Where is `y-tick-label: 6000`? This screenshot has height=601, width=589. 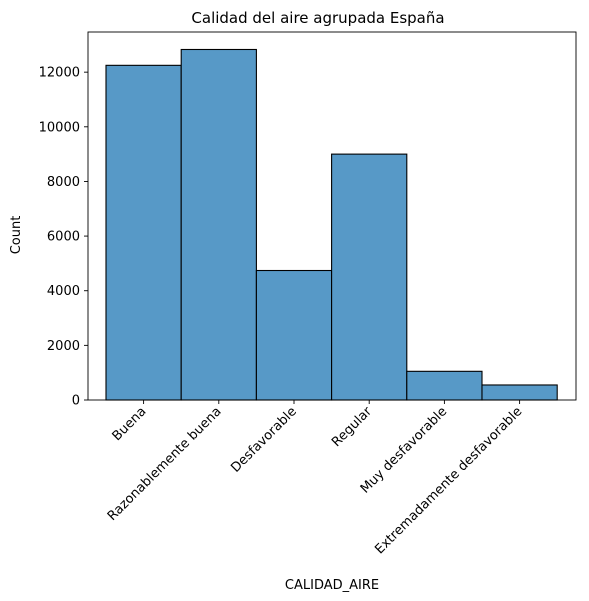 y-tick-label: 6000 is located at coordinates (63, 237).